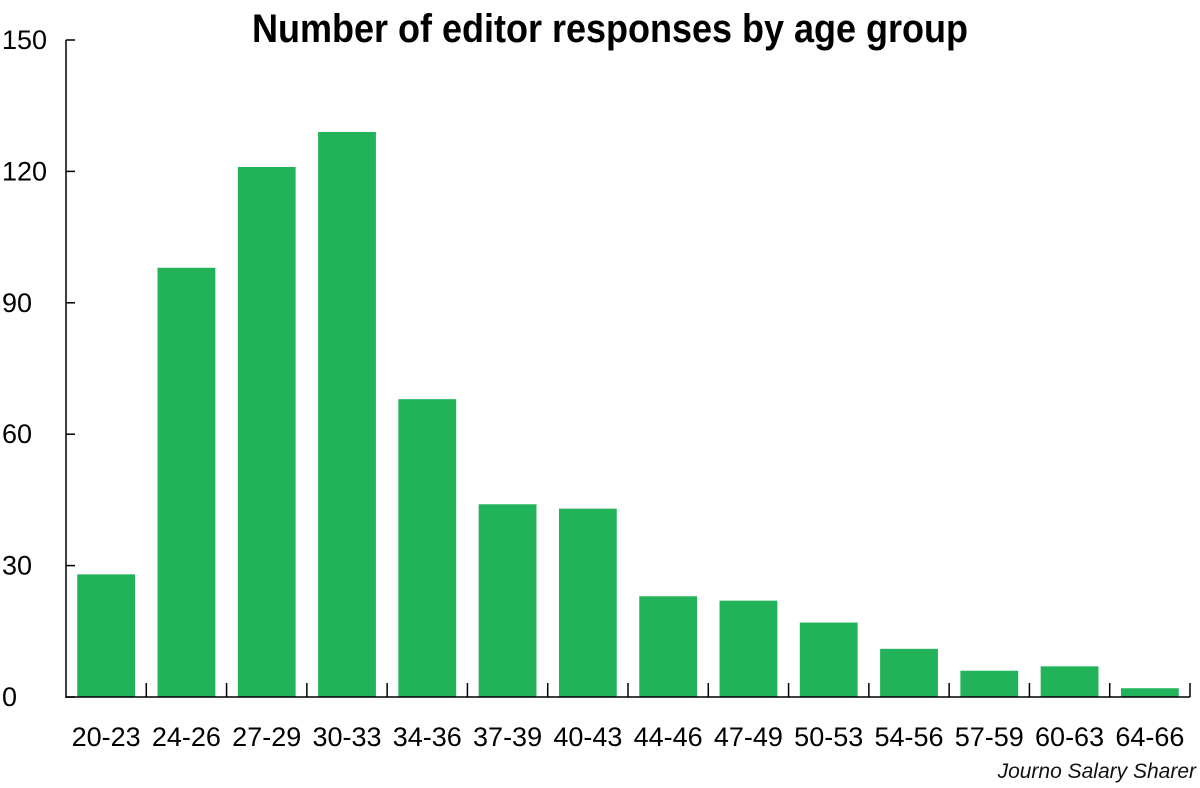 This screenshot has width=1200, height=788. Describe the element at coordinates (9, 697) in the screenshot. I see `y-tick-label: 0` at that location.